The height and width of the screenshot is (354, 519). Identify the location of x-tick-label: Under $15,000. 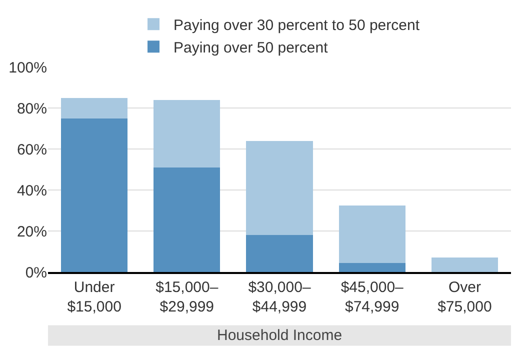
(94, 297).